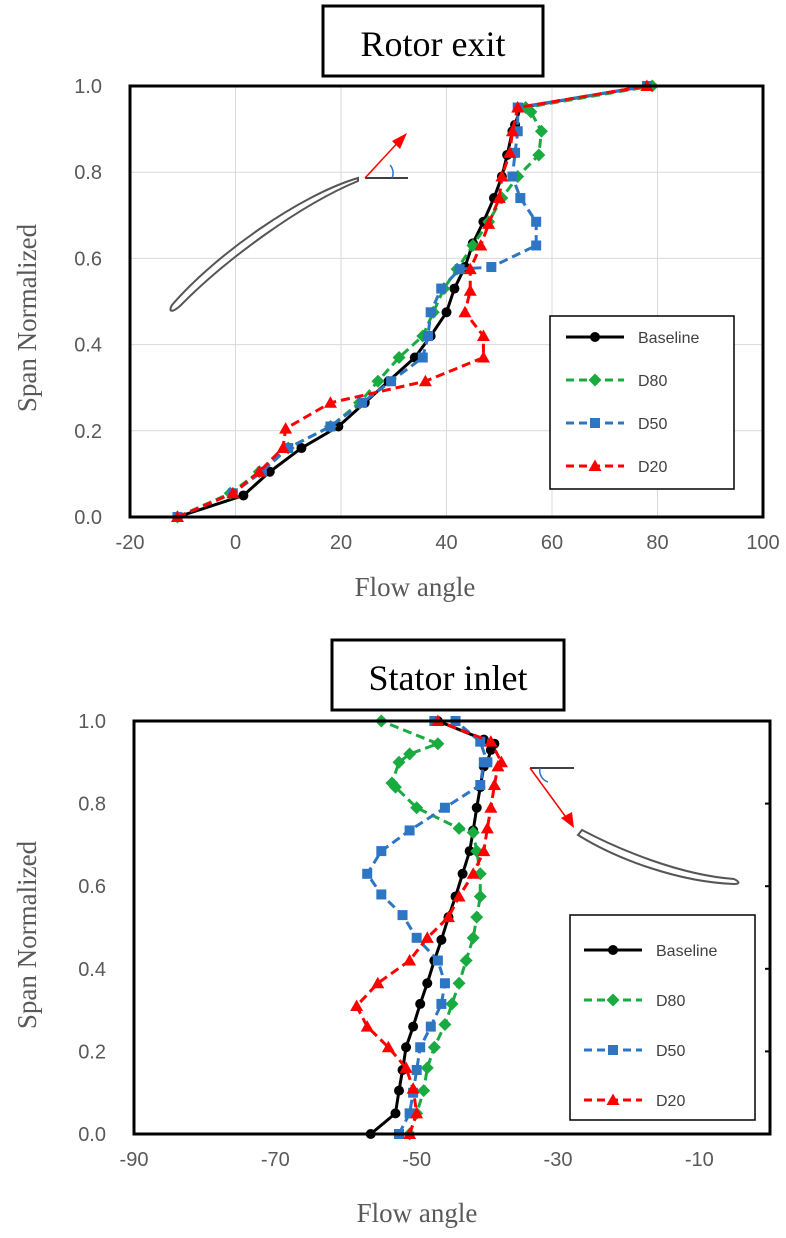  I want to click on y-tick-label: 0.4, so click(92, 970).